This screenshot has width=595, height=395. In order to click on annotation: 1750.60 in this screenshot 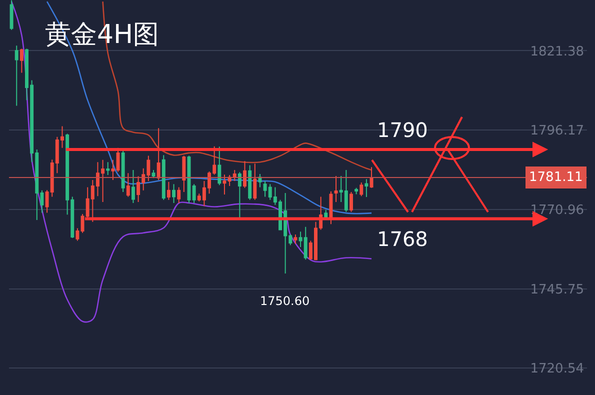, I will do `click(285, 301)`.